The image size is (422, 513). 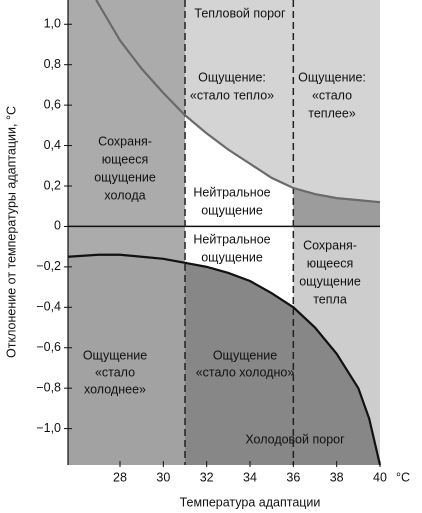 What do you see at coordinates (403, 477) in the screenshot?
I see `x-unit: °C` at bounding box center [403, 477].